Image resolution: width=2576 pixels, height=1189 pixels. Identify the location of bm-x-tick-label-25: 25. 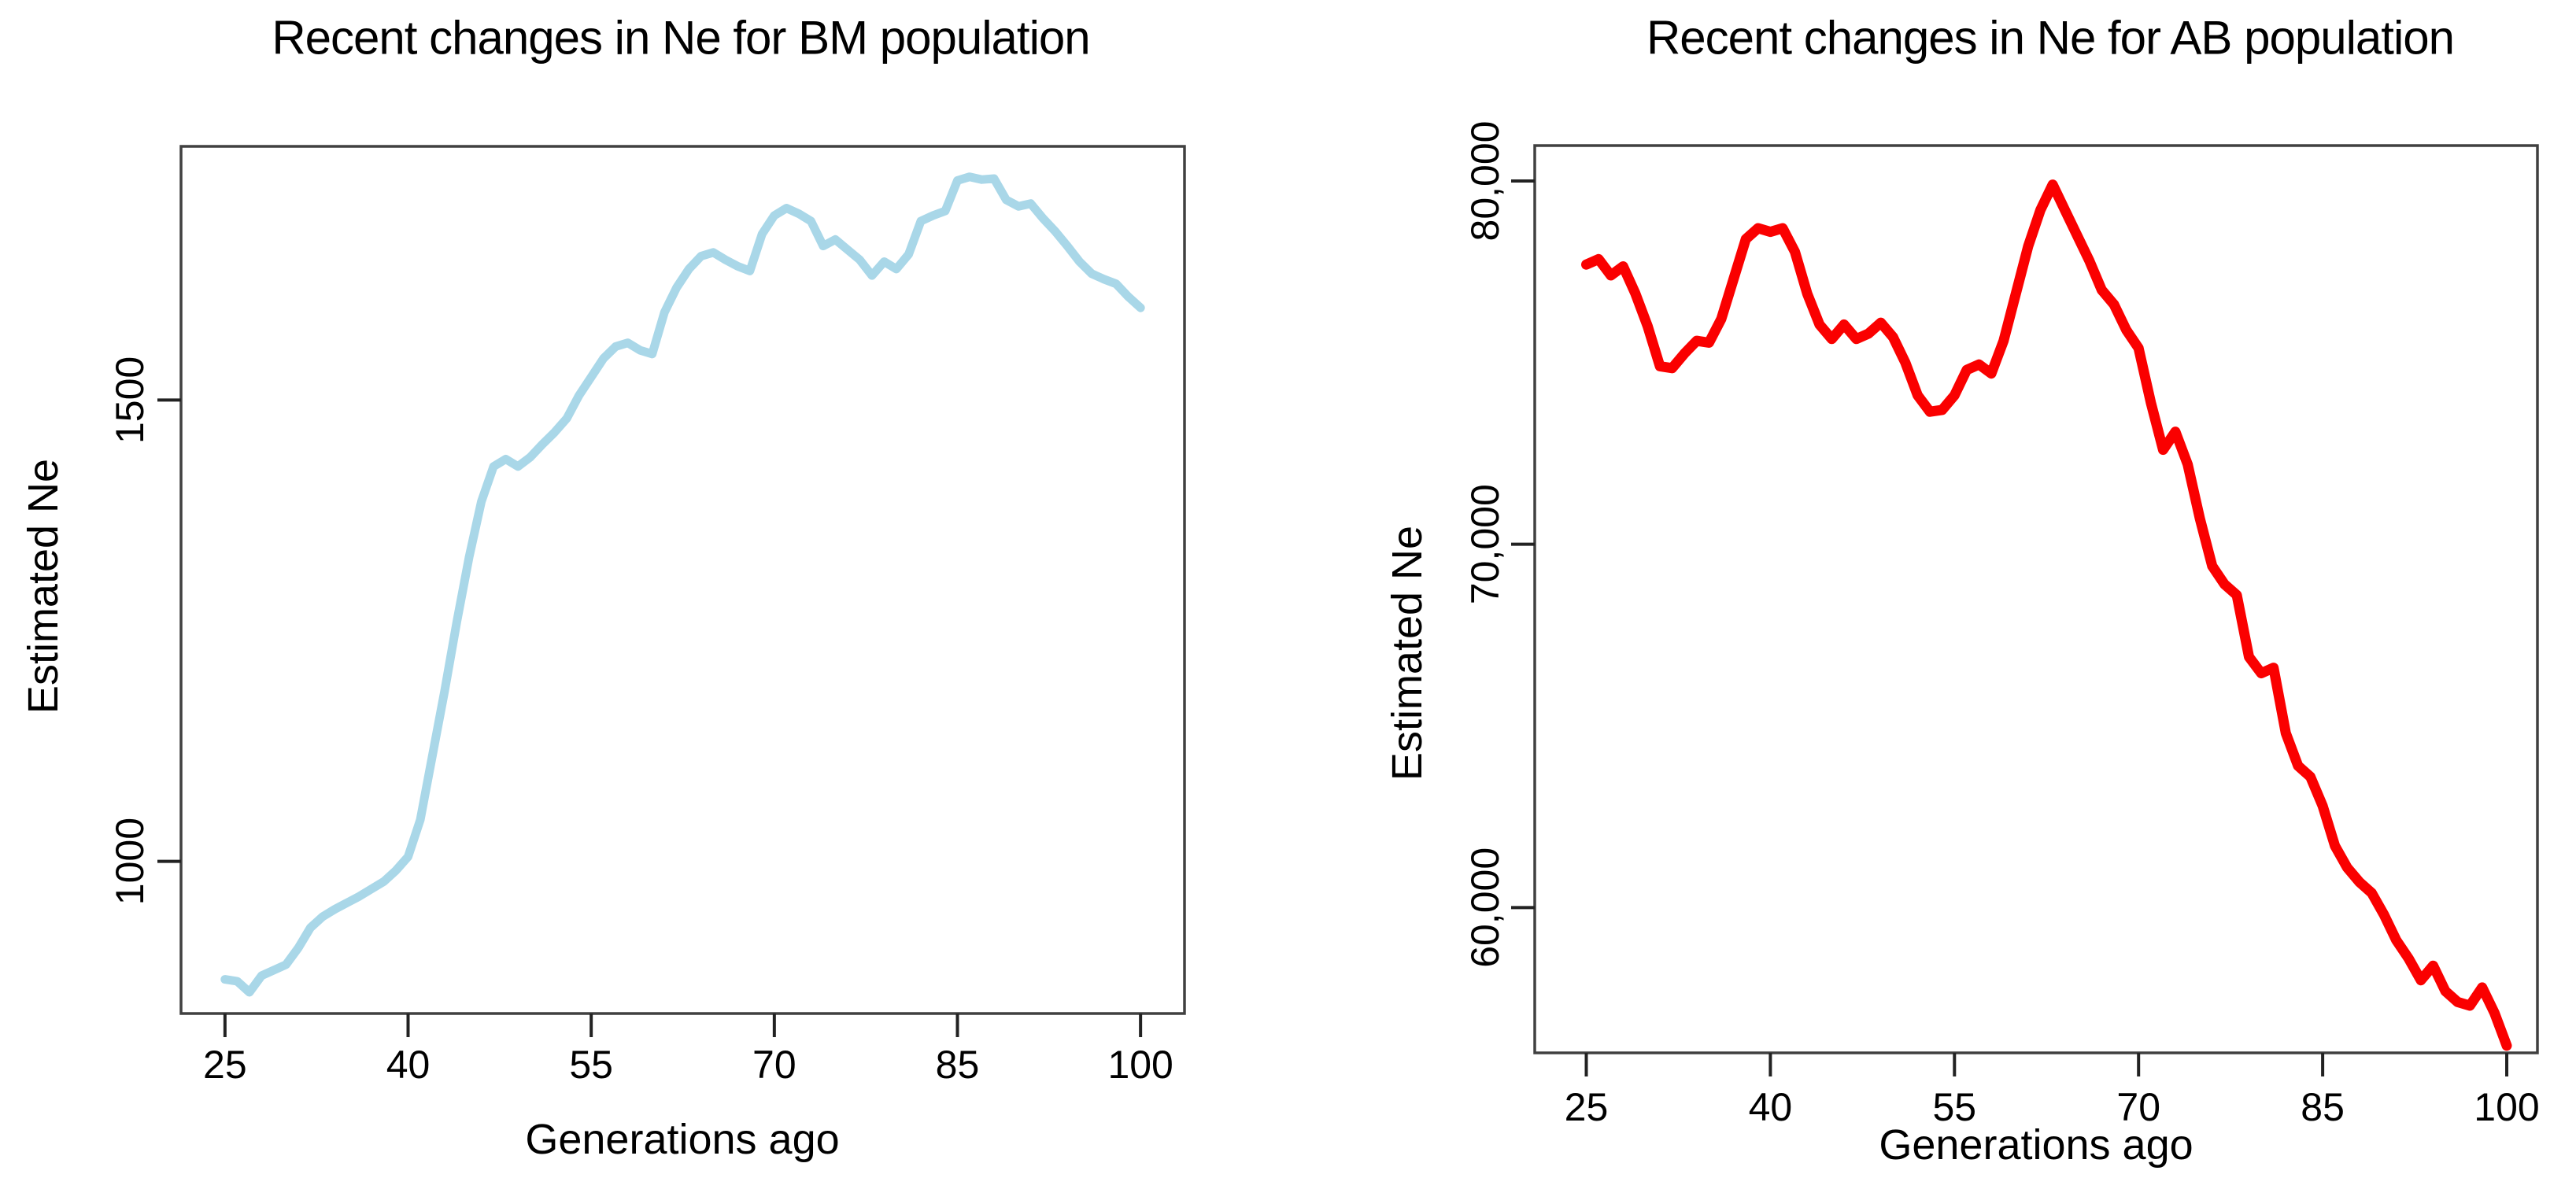
(225, 1065).